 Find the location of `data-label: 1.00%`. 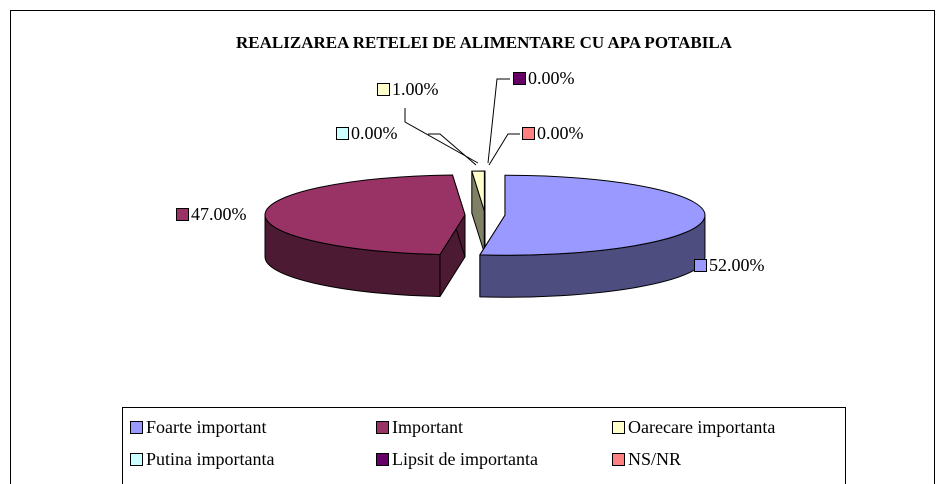

data-label: 1.00% is located at coordinates (415, 89).